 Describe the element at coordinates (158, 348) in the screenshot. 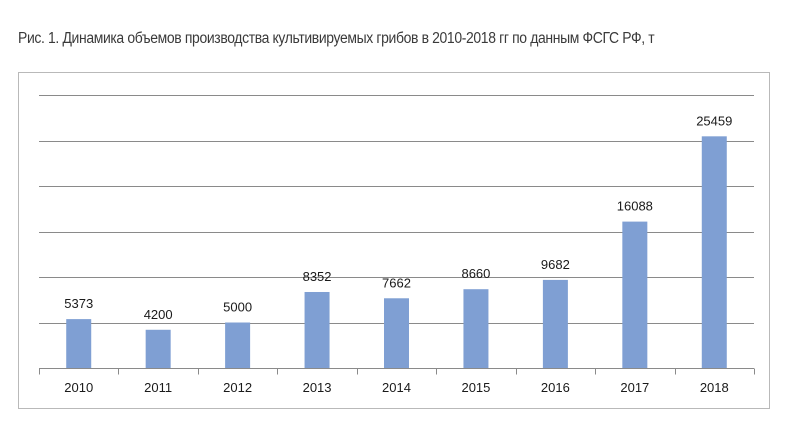

I see `bar-2011` at that location.